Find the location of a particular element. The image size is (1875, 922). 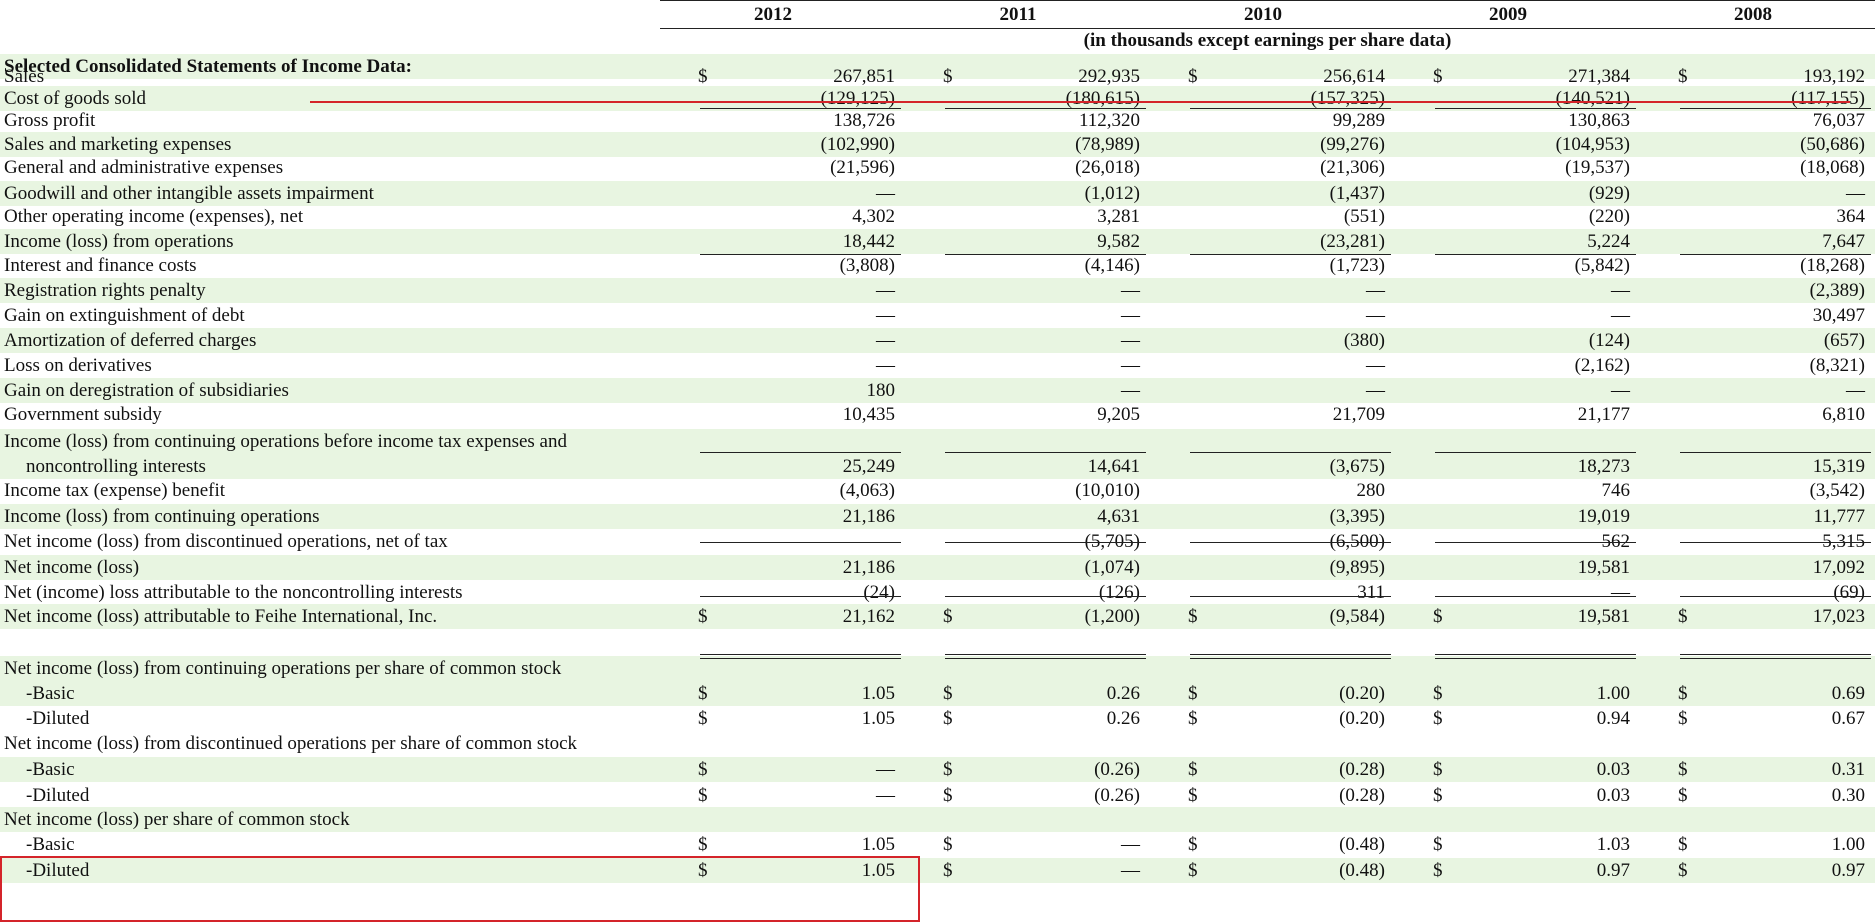

row-label: Cost of goods sold is located at coordinates (75, 98).